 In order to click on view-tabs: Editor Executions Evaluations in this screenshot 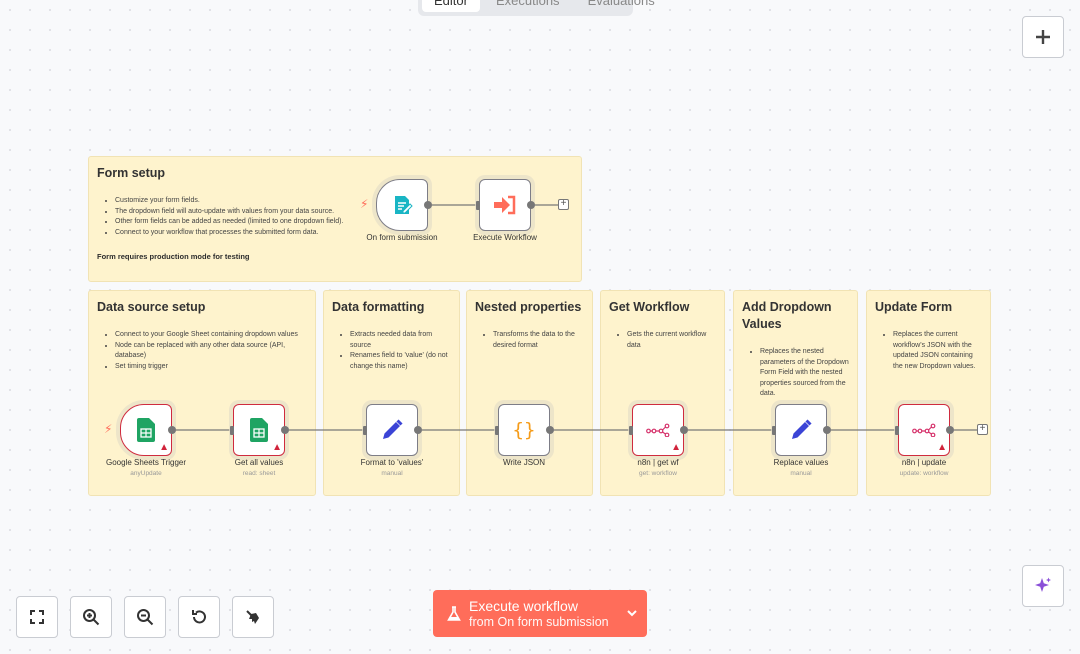, I will do `click(536, 8)`.